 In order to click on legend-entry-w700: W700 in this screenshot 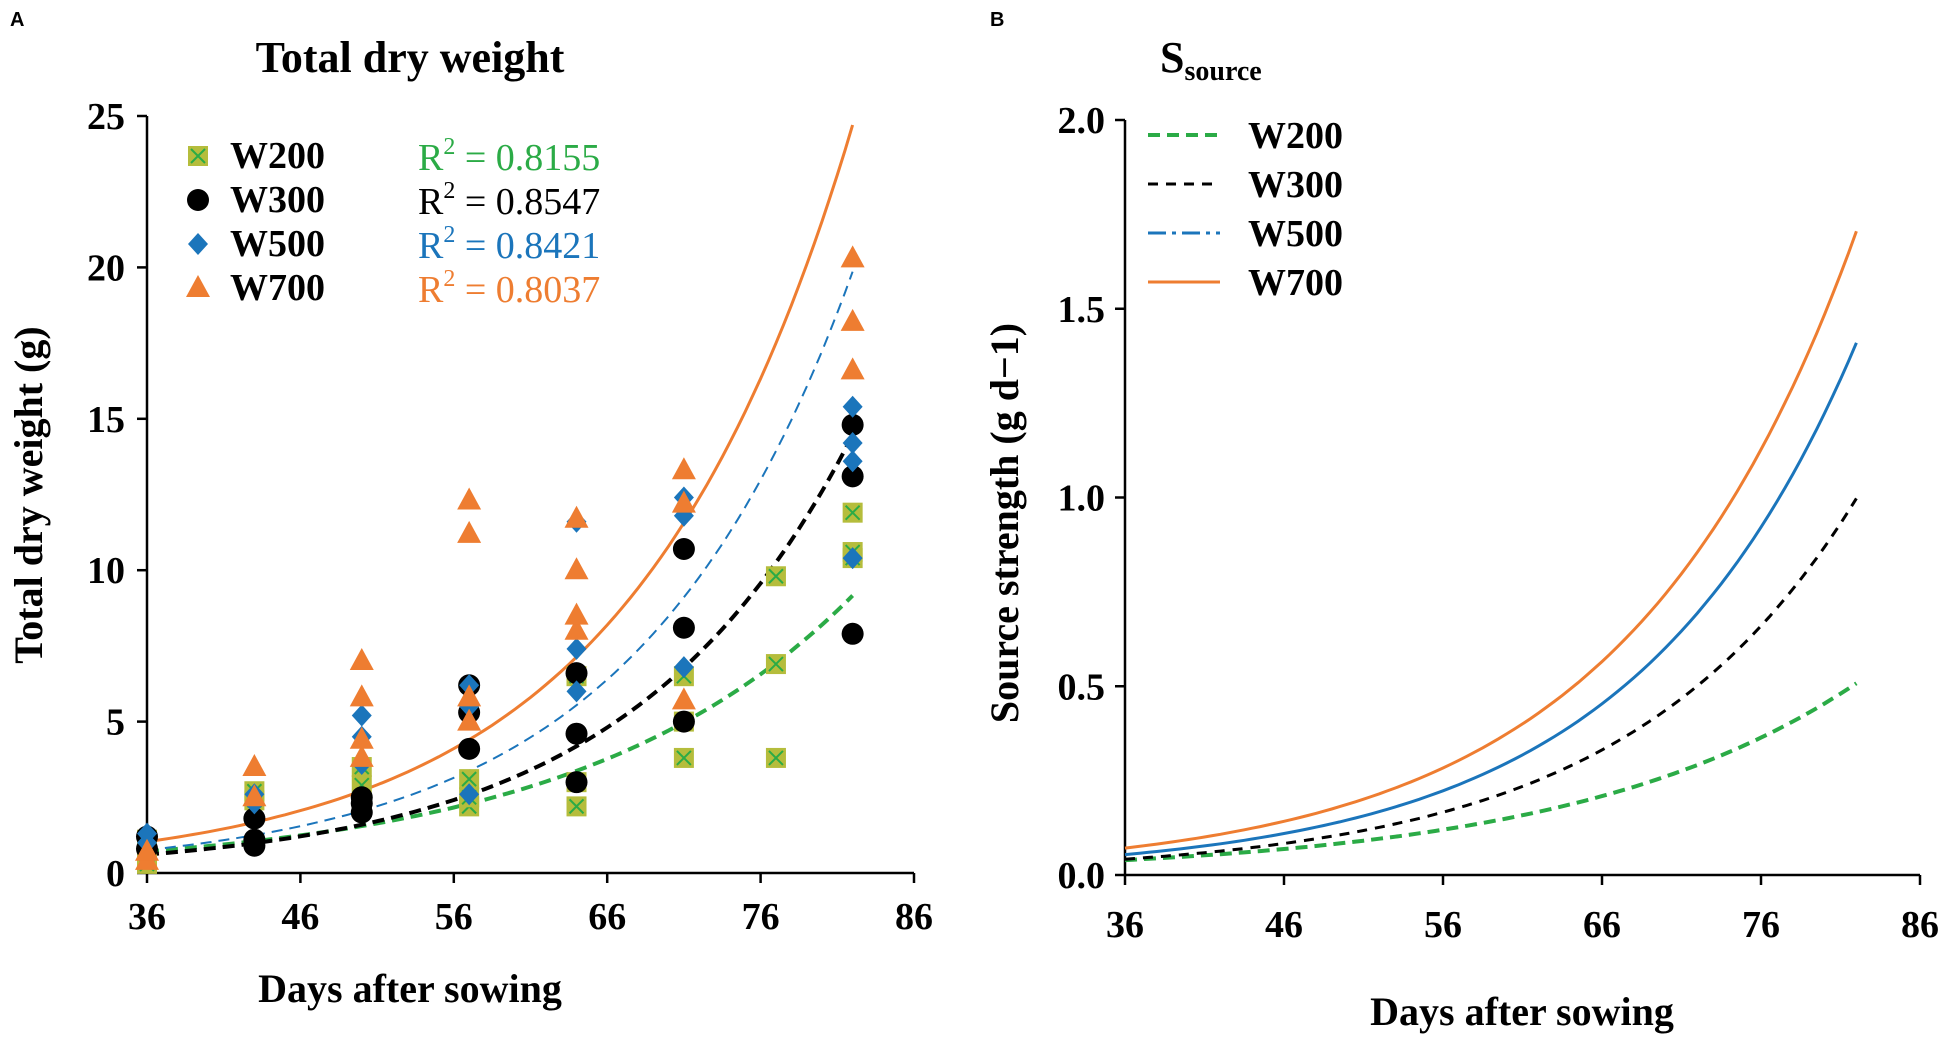, I will do `click(255, 288)`.